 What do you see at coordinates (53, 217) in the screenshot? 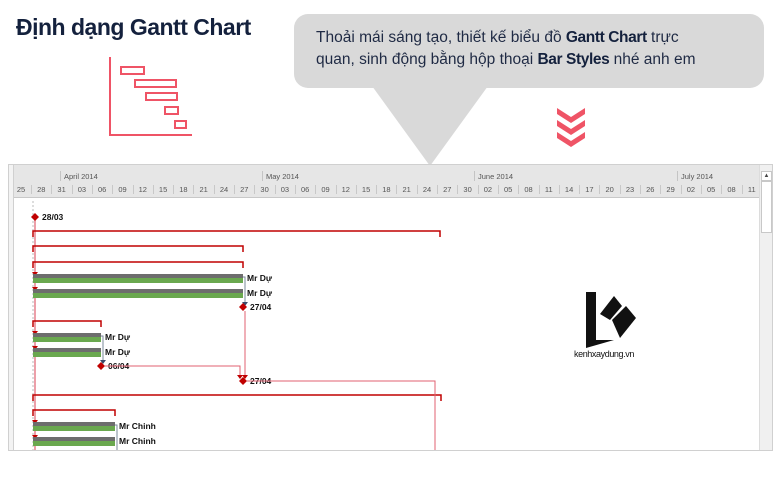
I see `milestone-label: 28/03` at bounding box center [53, 217].